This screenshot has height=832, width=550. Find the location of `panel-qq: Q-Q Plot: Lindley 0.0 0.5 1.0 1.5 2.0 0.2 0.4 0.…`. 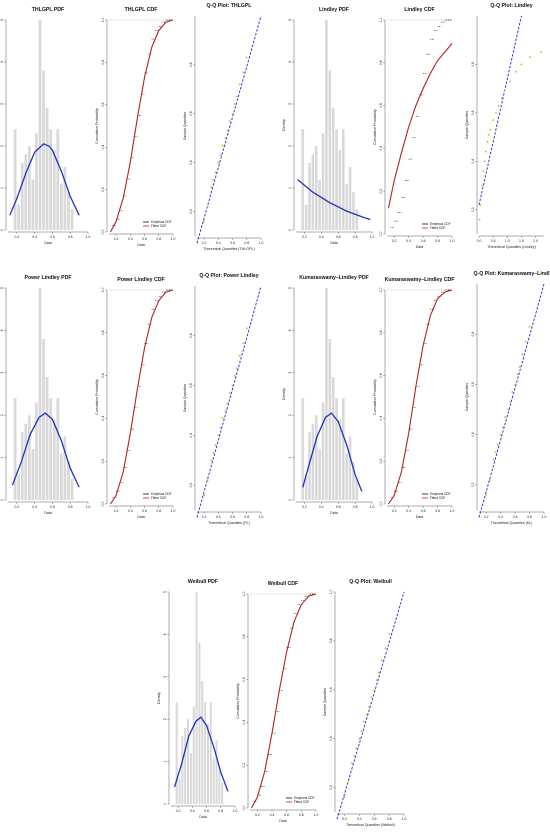

panel-qq: Q-Q Plot: Lindley 0.0 0.5 1.0 1.5 2.0 0.2 0.4 0.… is located at coordinates (504, 126).